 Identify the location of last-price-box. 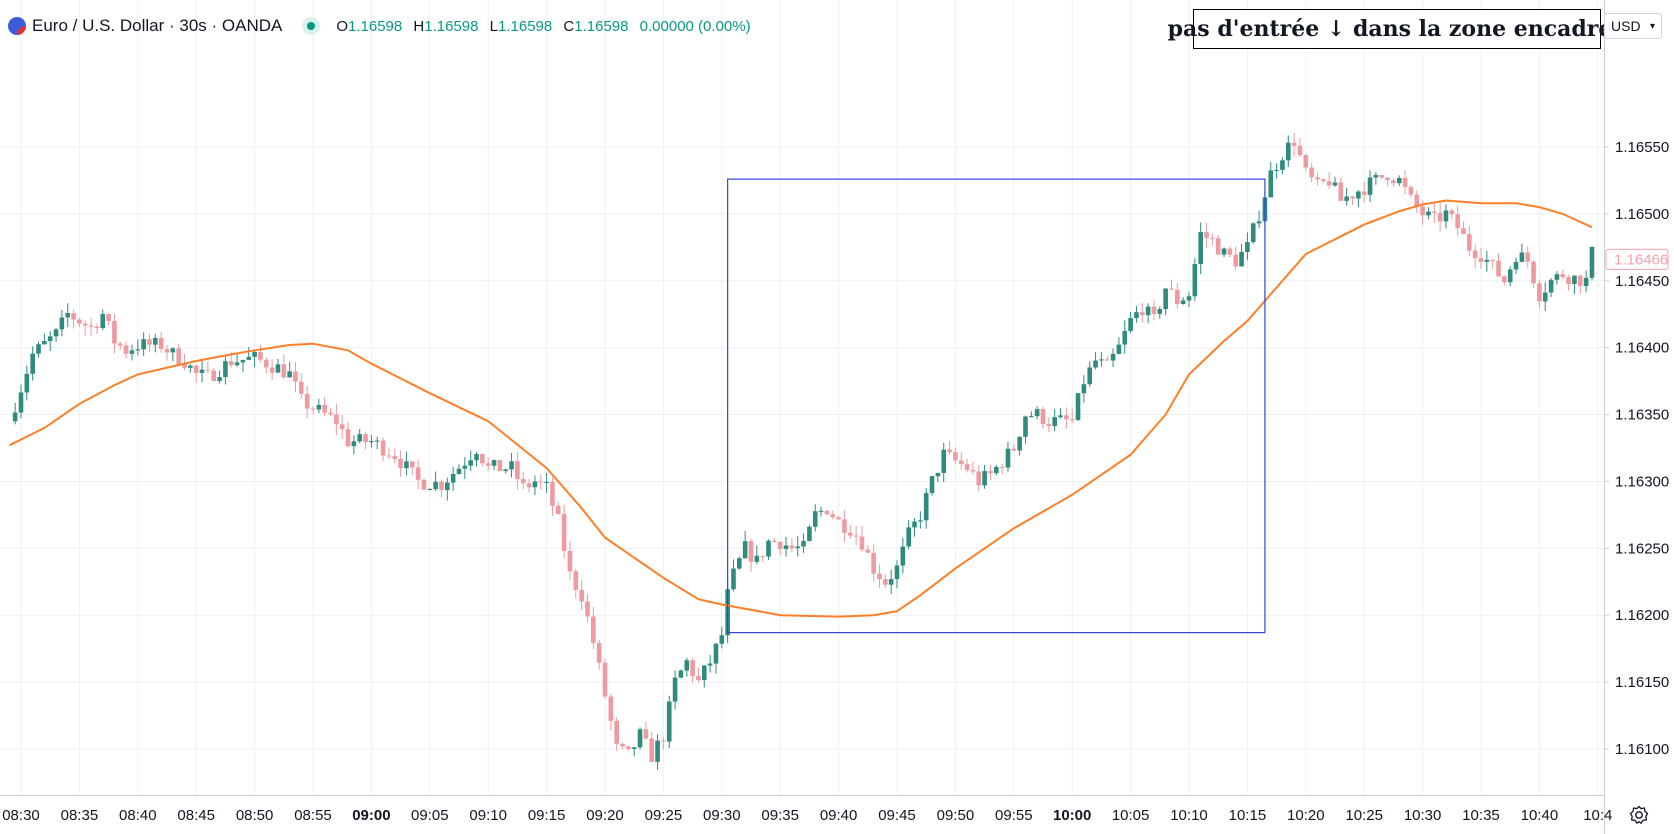
(1637, 259).